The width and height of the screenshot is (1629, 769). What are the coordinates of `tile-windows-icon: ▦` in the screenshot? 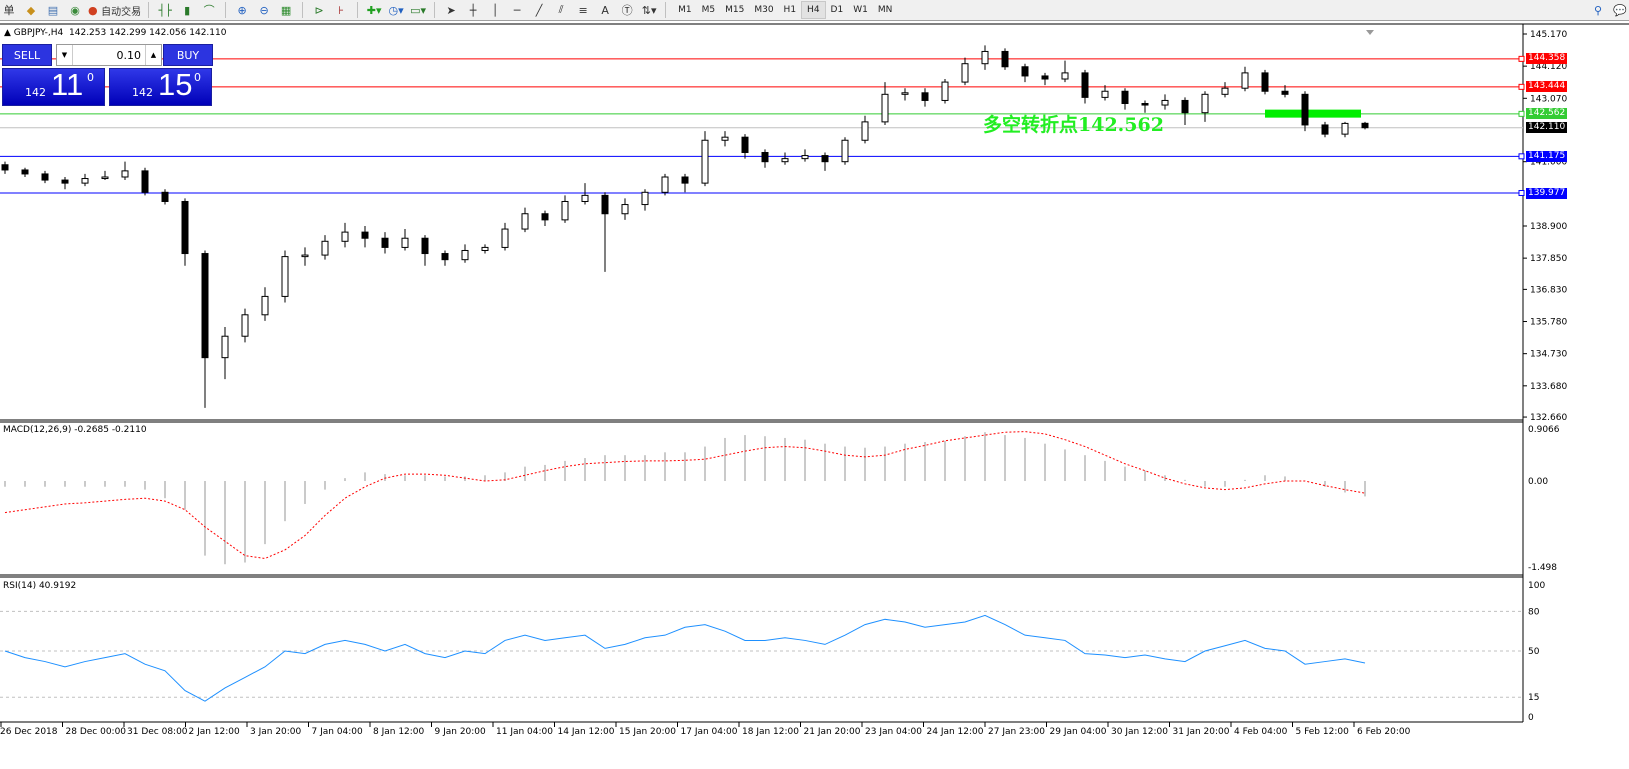 It's located at (286, 10).